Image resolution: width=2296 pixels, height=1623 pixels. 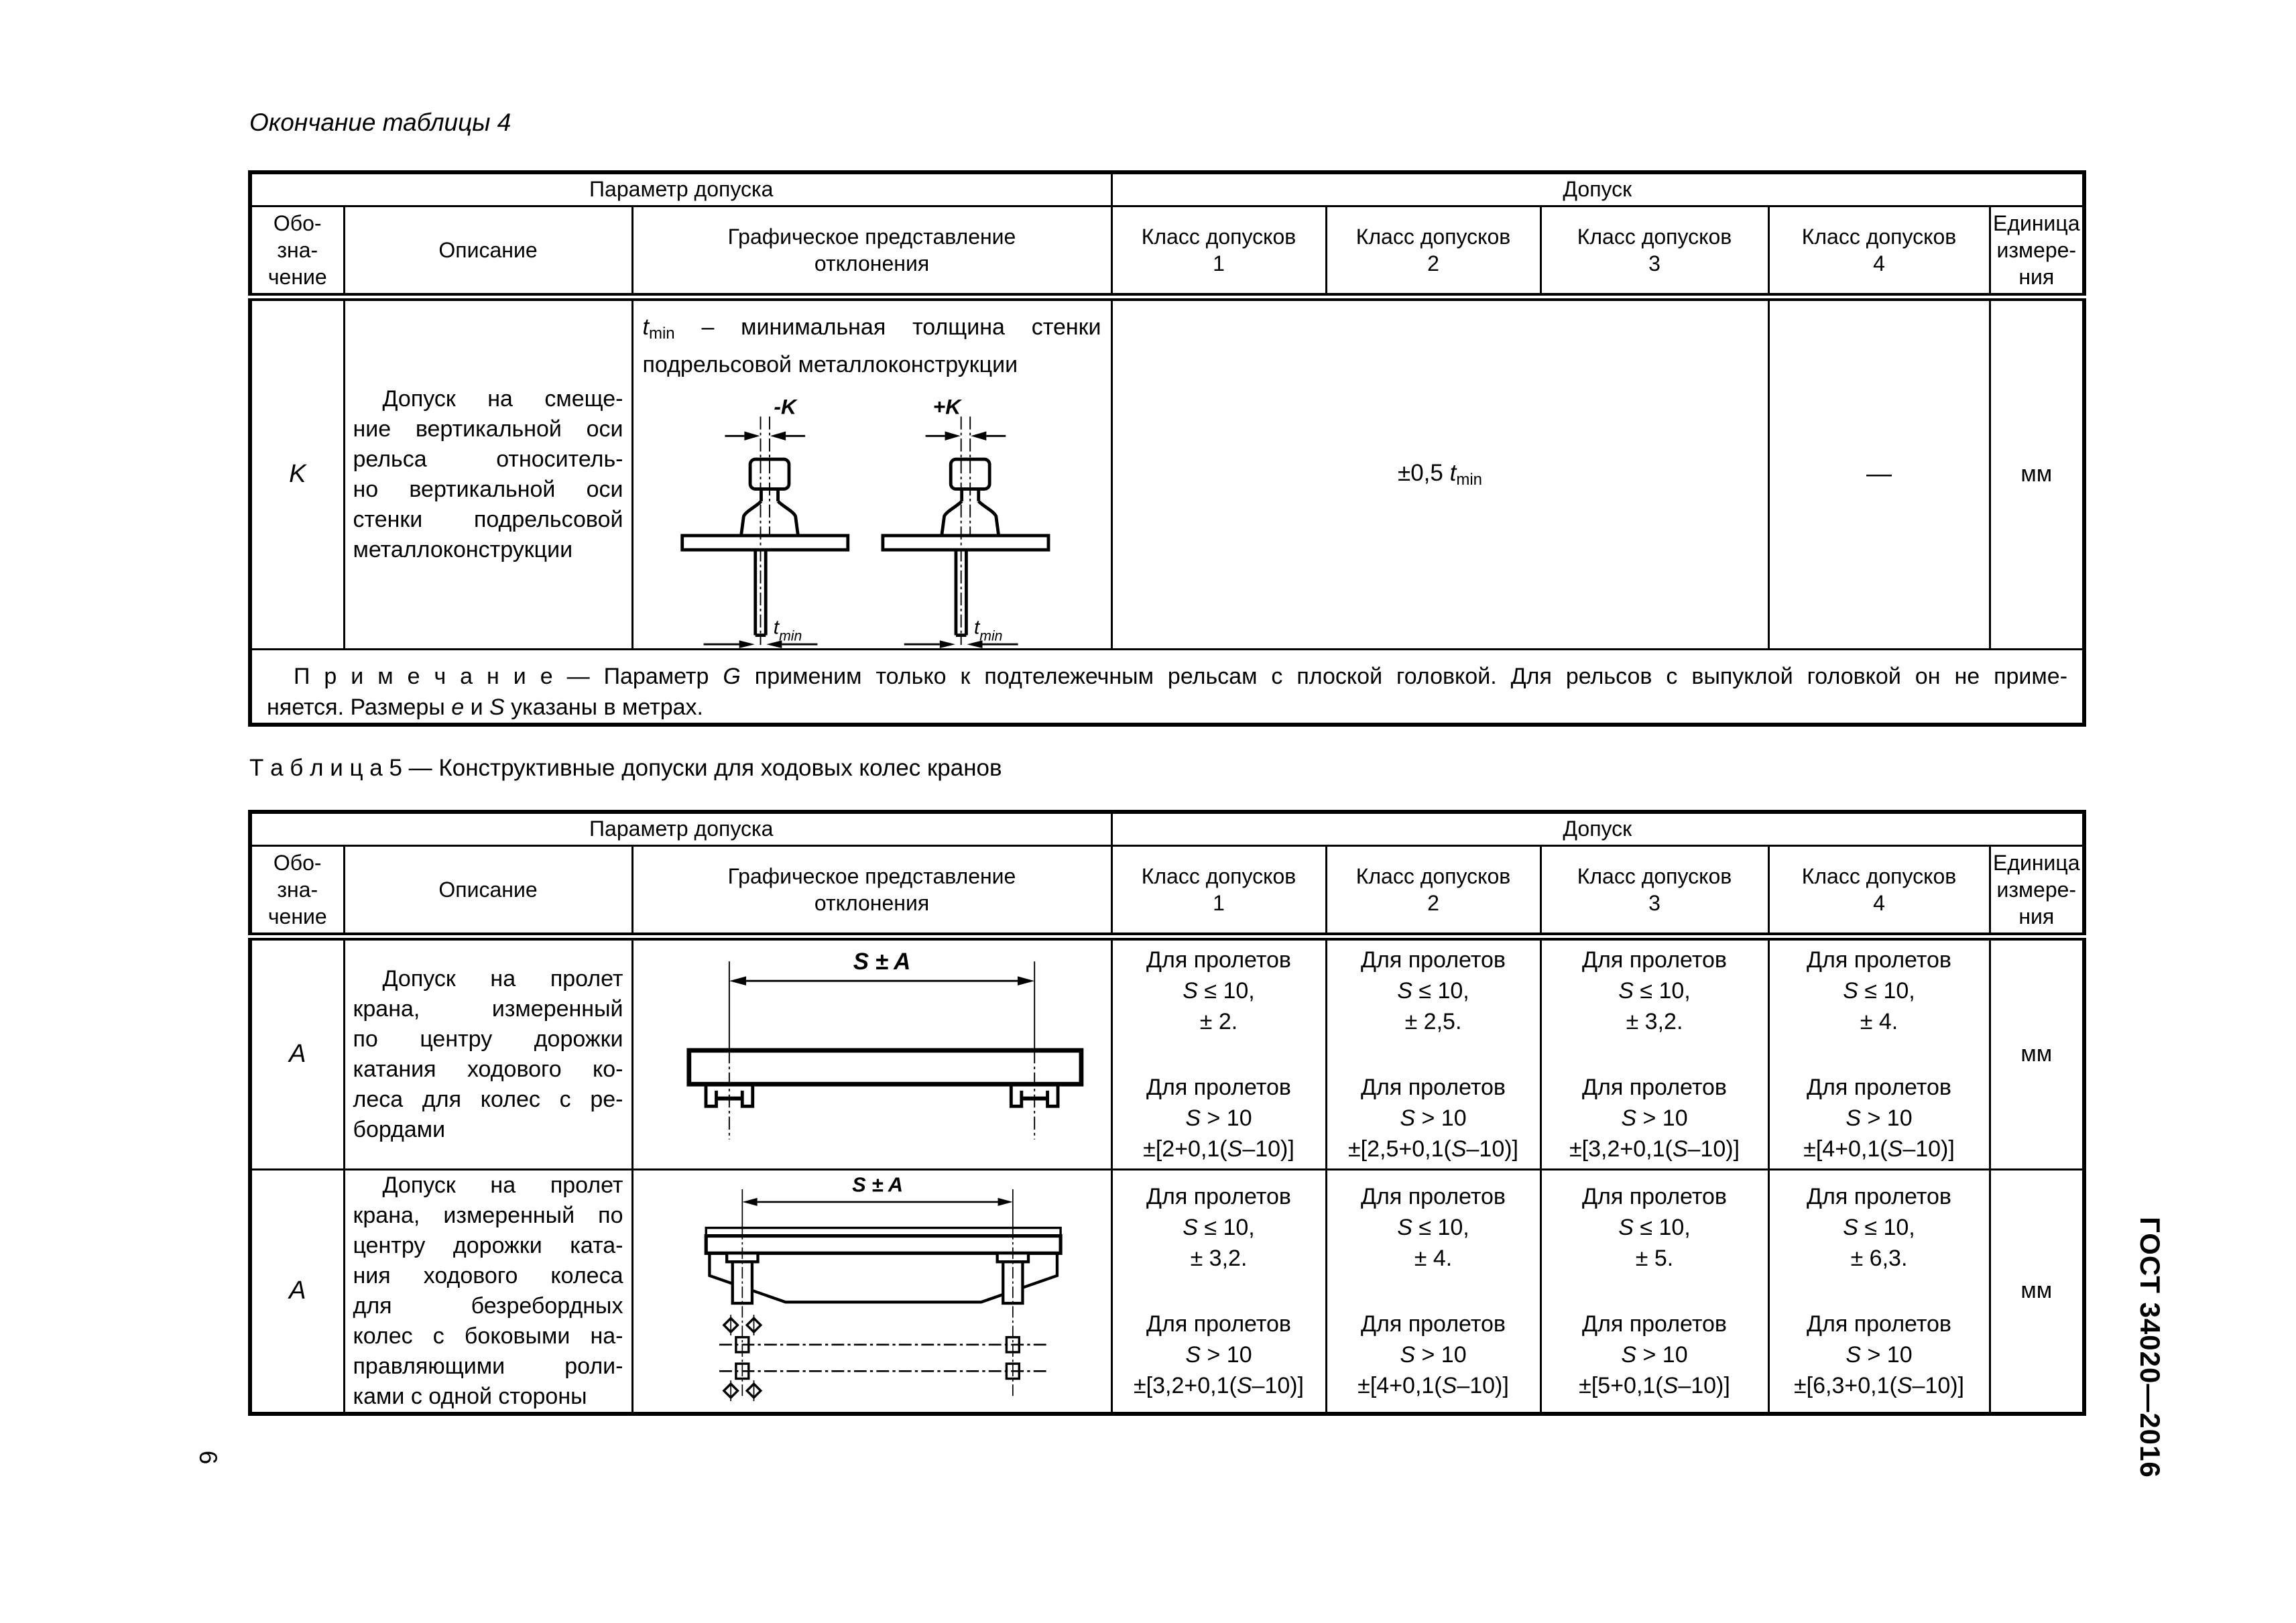 I want to click on span-dimension-diagram-flangeless: S ± A, so click(x=883, y=1287).